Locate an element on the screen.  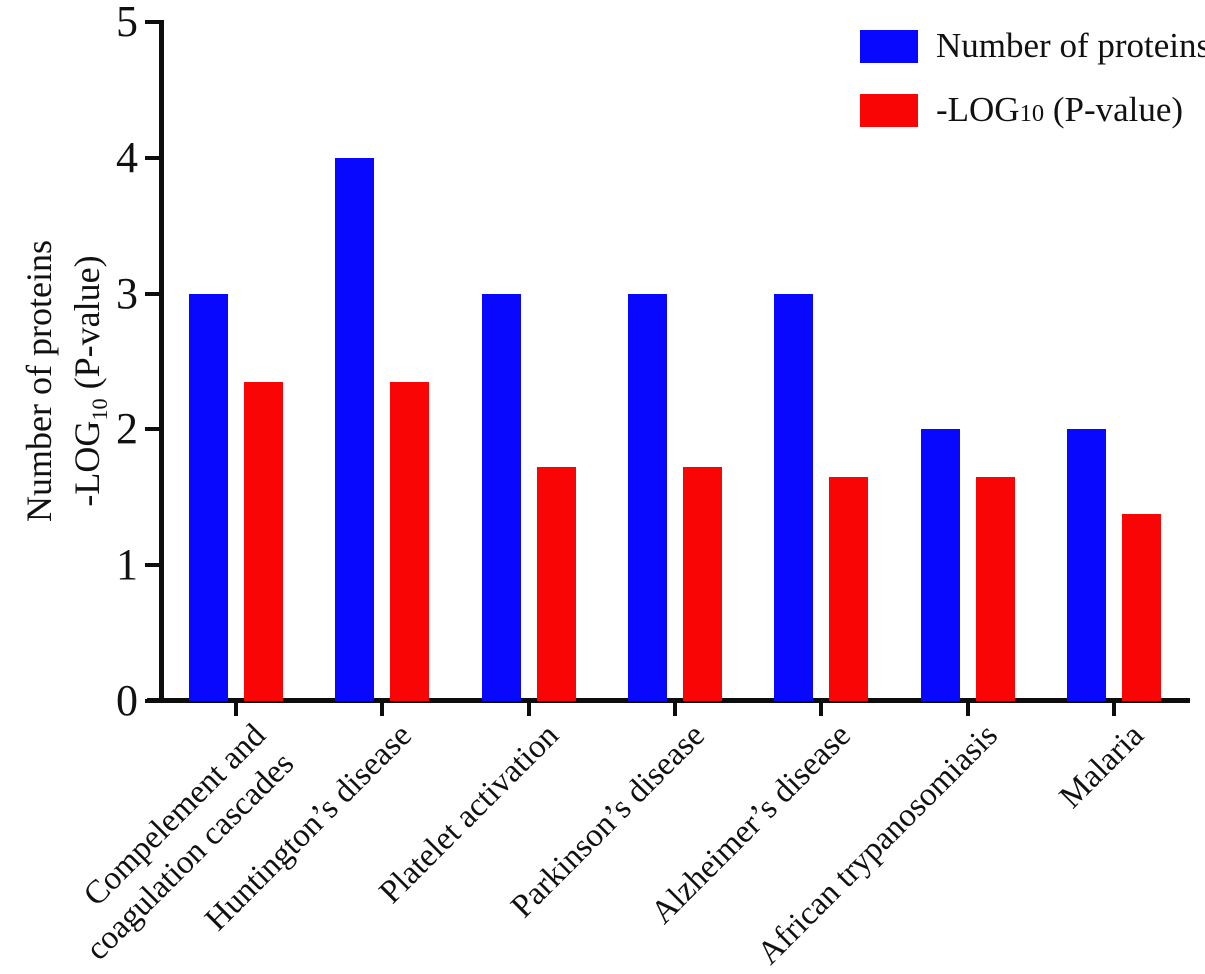
legend-item-number-of-proteins: Number of proteins is located at coordinates (1032, 46).